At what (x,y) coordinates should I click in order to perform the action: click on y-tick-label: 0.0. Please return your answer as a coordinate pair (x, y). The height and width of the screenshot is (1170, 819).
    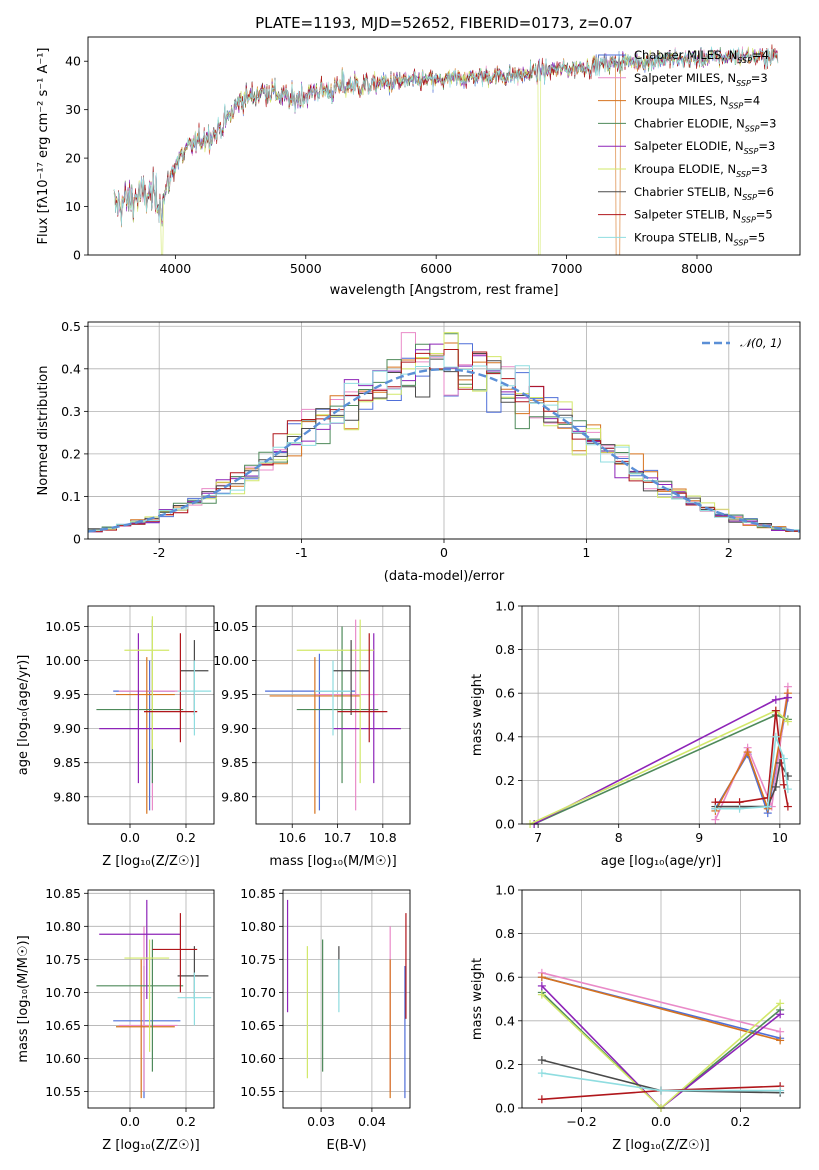
    Looking at the image, I should click on (505, 1108).